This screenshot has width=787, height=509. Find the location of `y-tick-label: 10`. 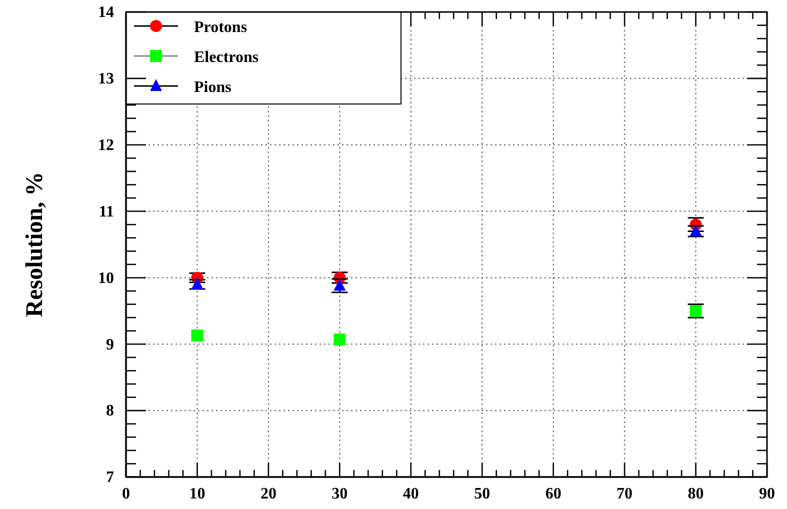

y-tick-label: 10 is located at coordinates (106, 278).